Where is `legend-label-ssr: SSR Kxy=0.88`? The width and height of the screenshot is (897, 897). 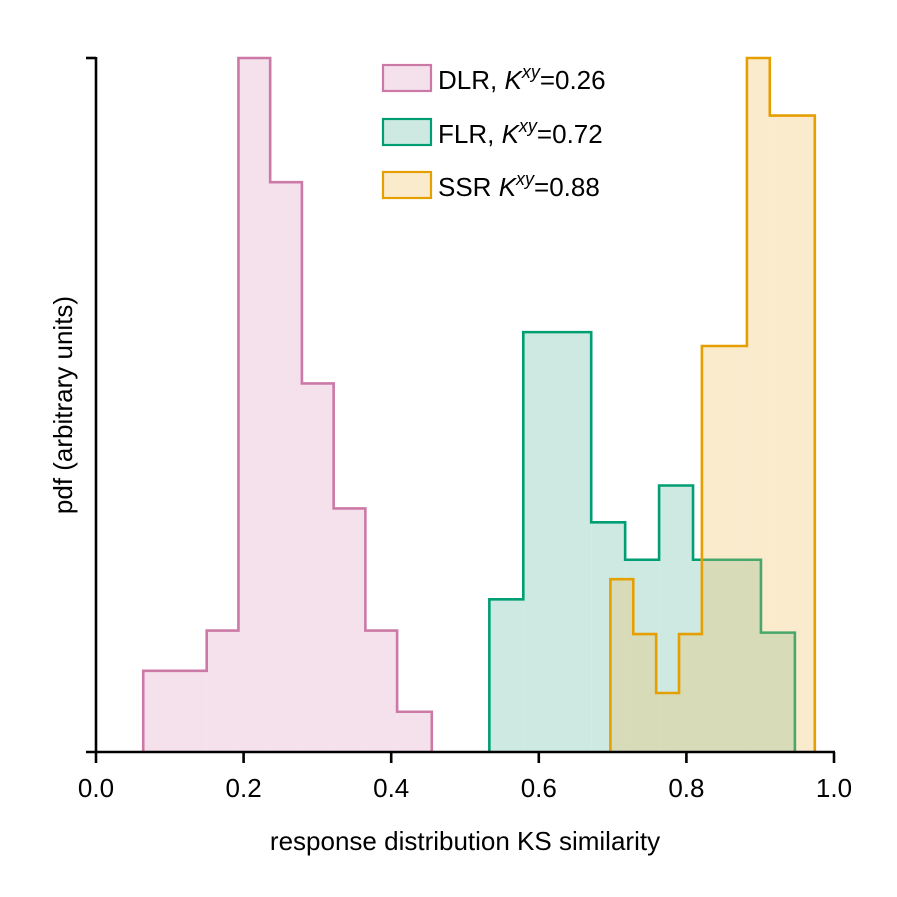
legend-label-ssr: SSR Kxy=0.88 is located at coordinates (519, 185).